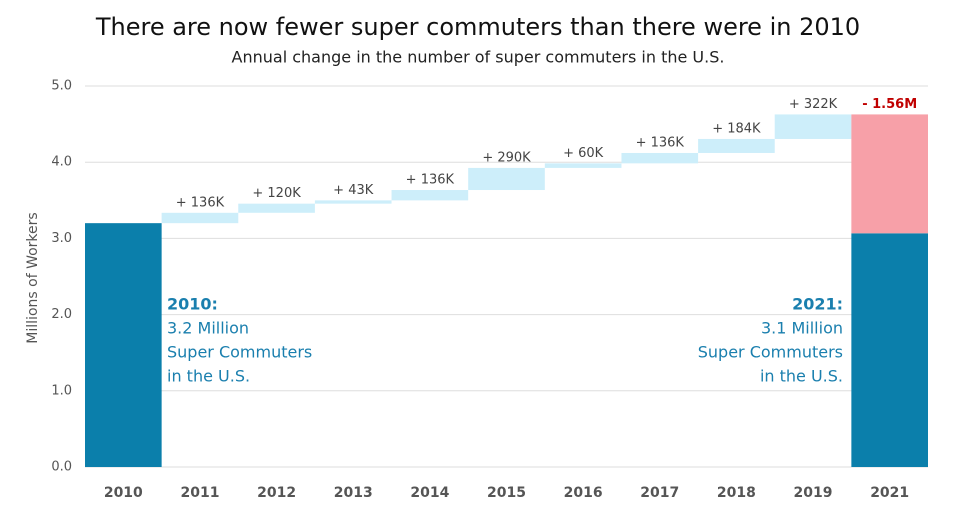  What do you see at coordinates (429, 493) in the screenshot?
I see `x-tick-label: 2014` at bounding box center [429, 493].